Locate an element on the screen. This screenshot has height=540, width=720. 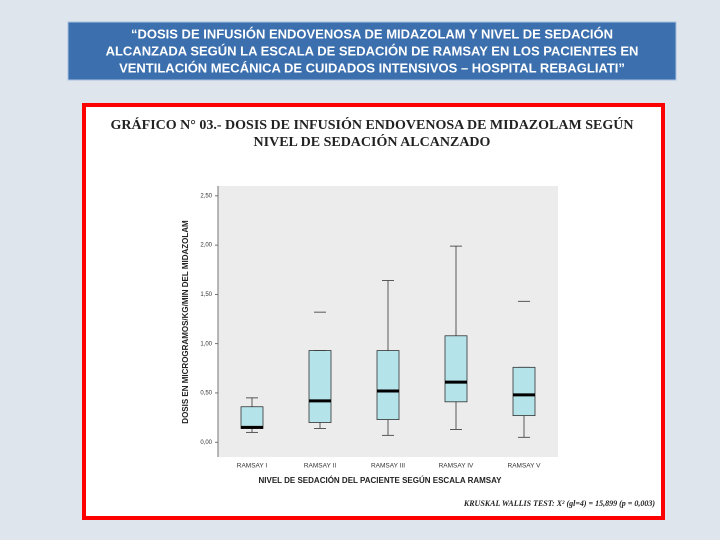
y-tick-label: 2,00 is located at coordinates (206, 246).